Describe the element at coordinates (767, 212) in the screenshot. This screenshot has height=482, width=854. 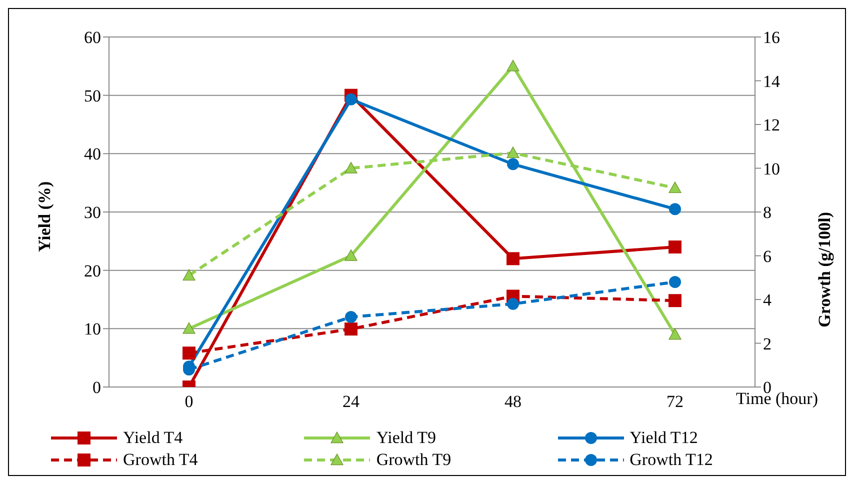
I see `y2-tick-label: 8` at that location.